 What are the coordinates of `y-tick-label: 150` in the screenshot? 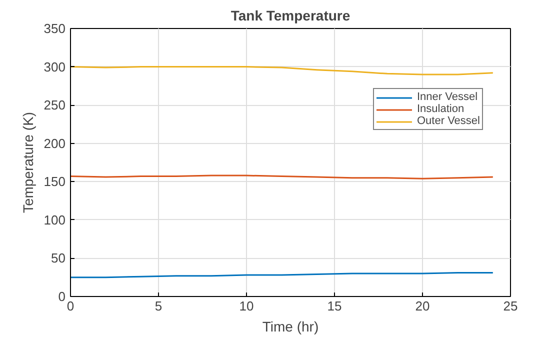 It's located at (55, 182).